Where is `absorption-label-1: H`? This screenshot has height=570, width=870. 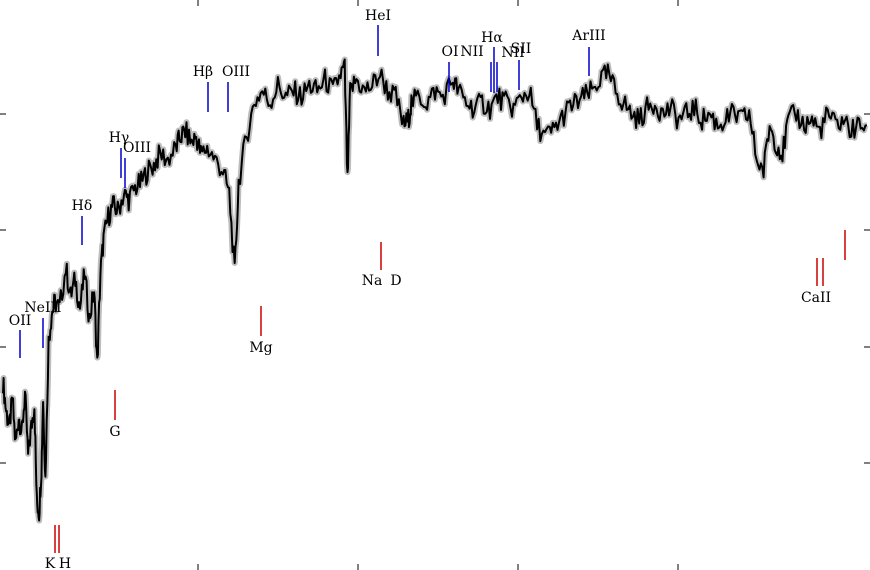
absorption-label-1: H is located at coordinates (65, 563).